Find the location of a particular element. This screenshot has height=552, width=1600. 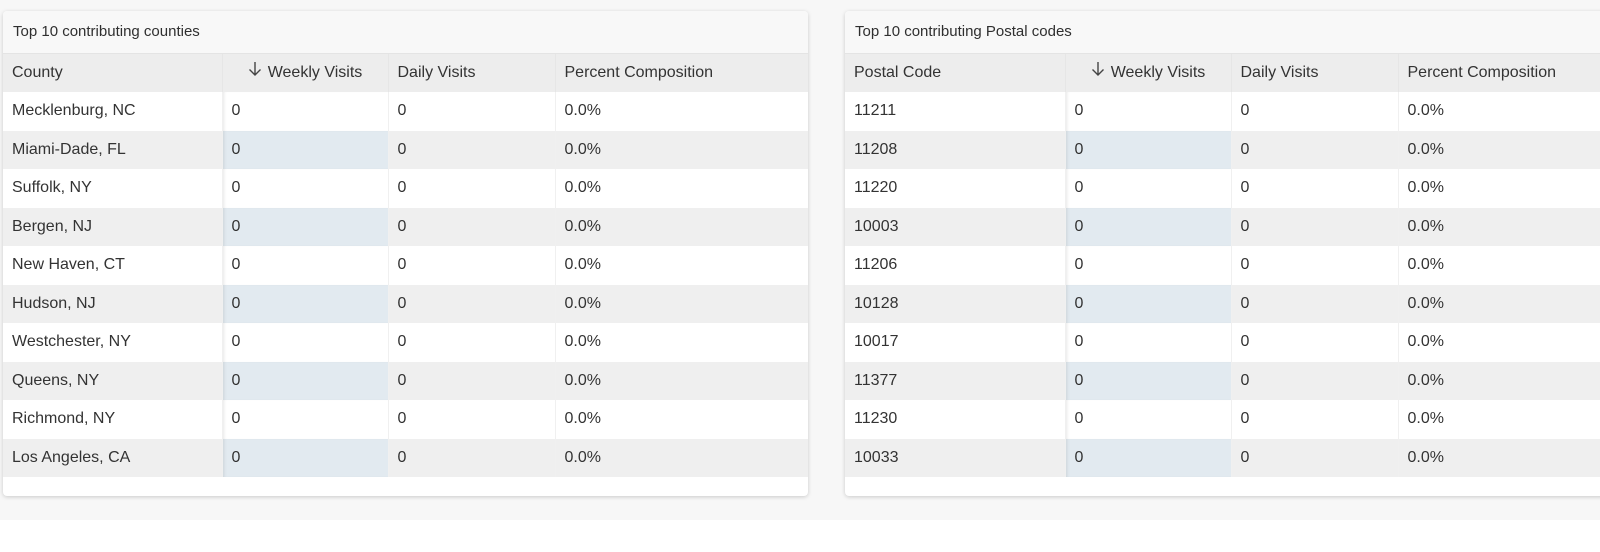

table-row: Miami-Dade, FL 0 0 0.0% is located at coordinates (405, 149).